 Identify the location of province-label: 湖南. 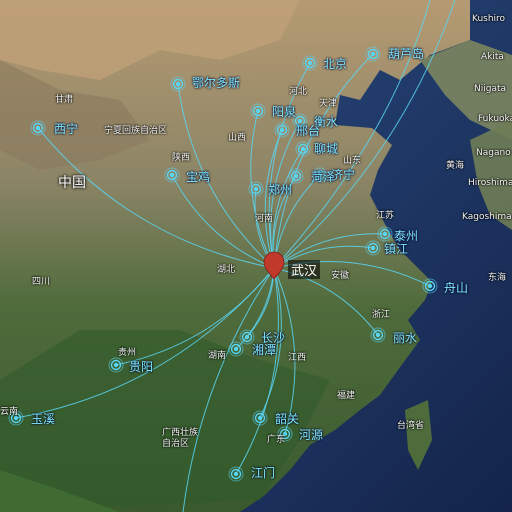
(217, 356).